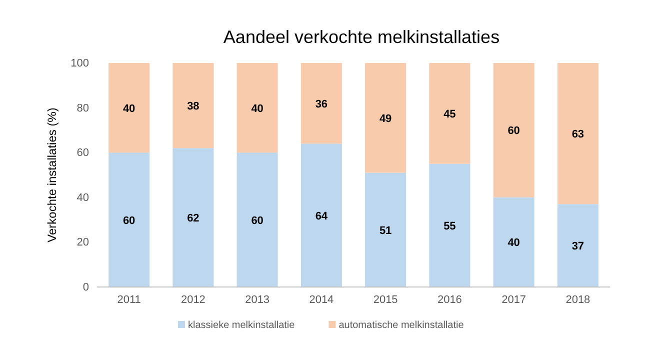  What do you see at coordinates (82, 153) in the screenshot?
I see `y-tick-label: 60` at bounding box center [82, 153].